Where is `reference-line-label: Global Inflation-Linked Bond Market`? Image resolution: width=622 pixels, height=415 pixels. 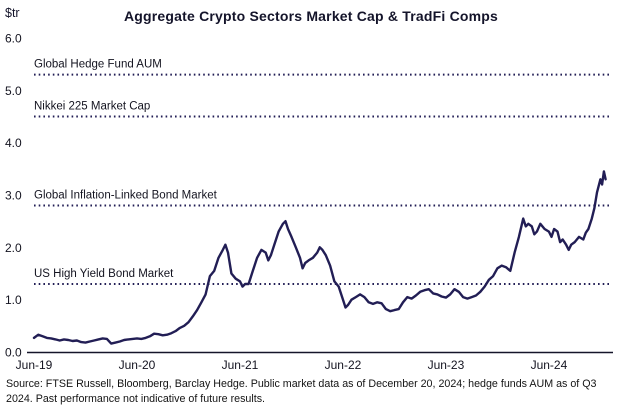
reference-line-label: Global Inflation-Linked Bond Market is located at coordinates (126, 195).